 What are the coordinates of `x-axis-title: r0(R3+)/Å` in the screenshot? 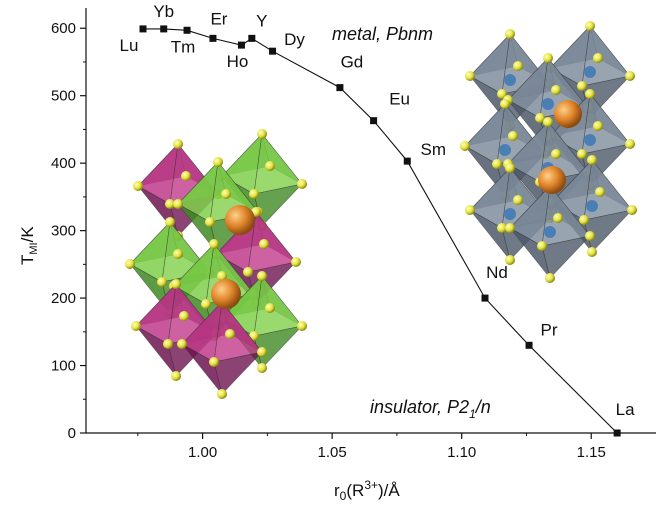 It's located at (367, 490).